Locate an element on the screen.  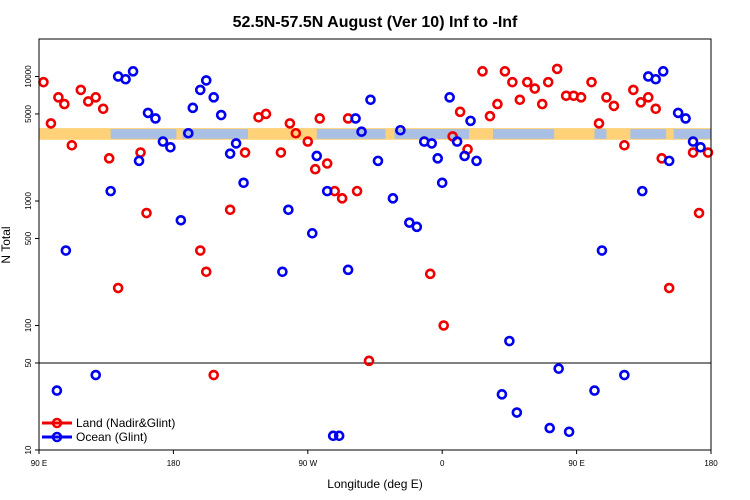
legend-land-marker is located at coordinates (57, 423).